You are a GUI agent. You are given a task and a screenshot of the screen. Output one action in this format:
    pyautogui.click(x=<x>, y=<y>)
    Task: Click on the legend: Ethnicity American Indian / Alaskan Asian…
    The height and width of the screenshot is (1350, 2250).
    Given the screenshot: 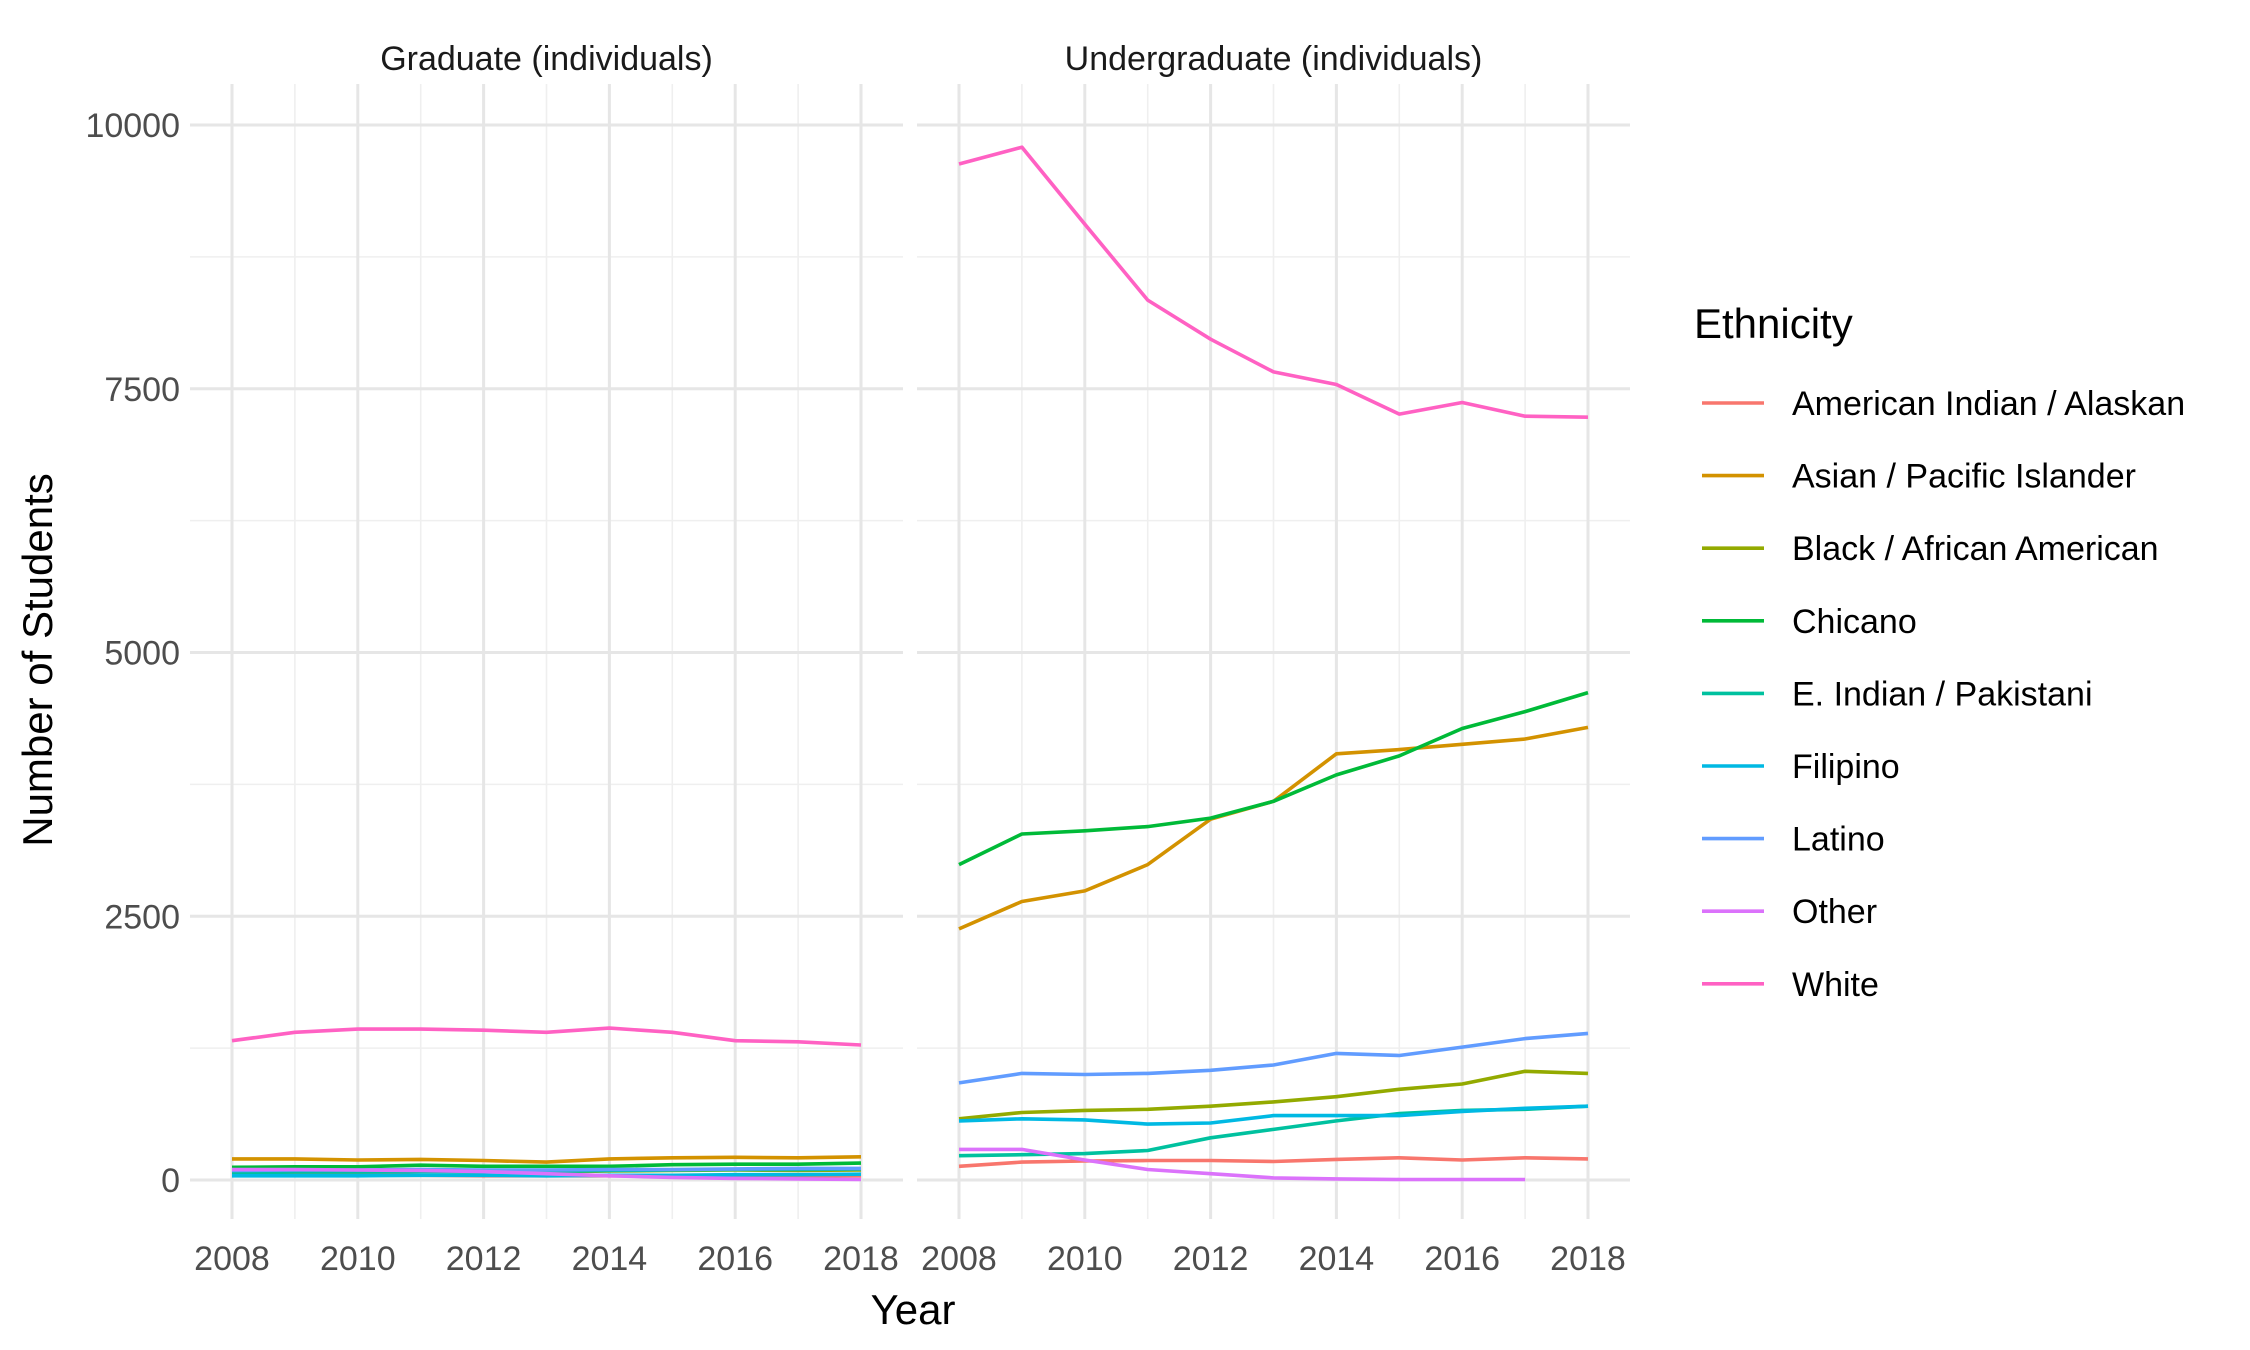 What is the action you would take?
    pyautogui.click(x=1939, y=652)
    